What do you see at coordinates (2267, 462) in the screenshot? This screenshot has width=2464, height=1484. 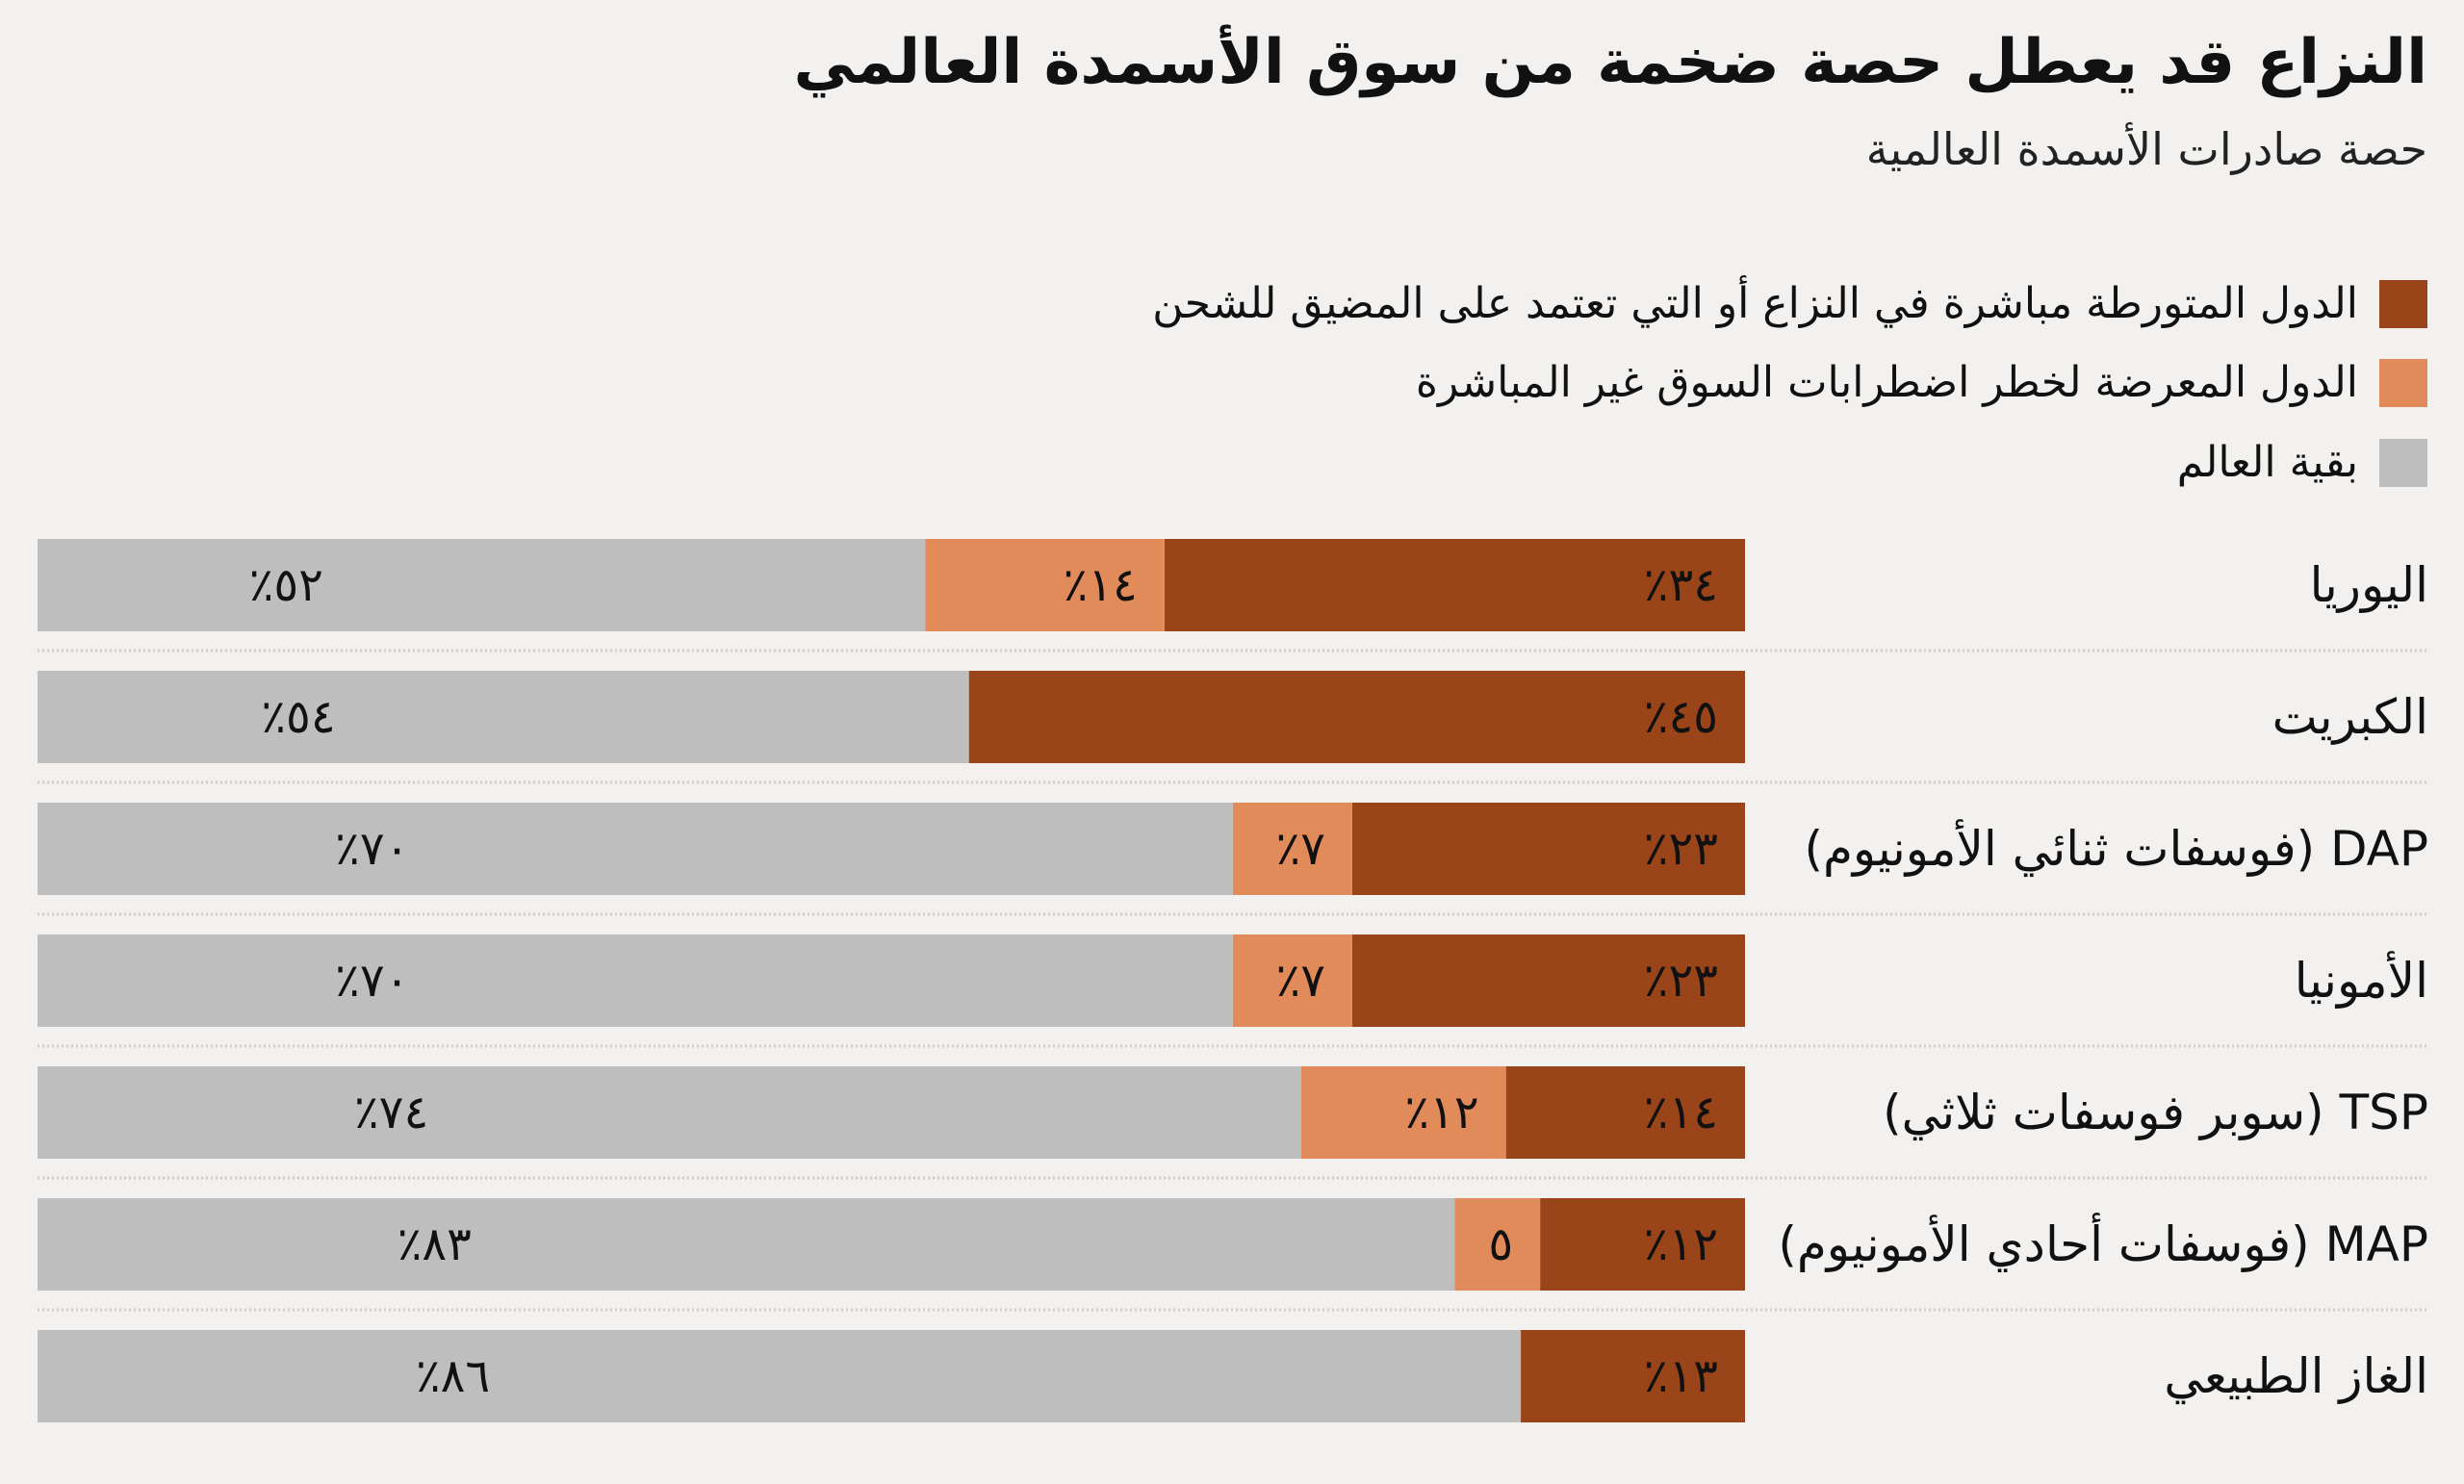 I see `legend-label-rest: بقية العالم` at bounding box center [2267, 462].